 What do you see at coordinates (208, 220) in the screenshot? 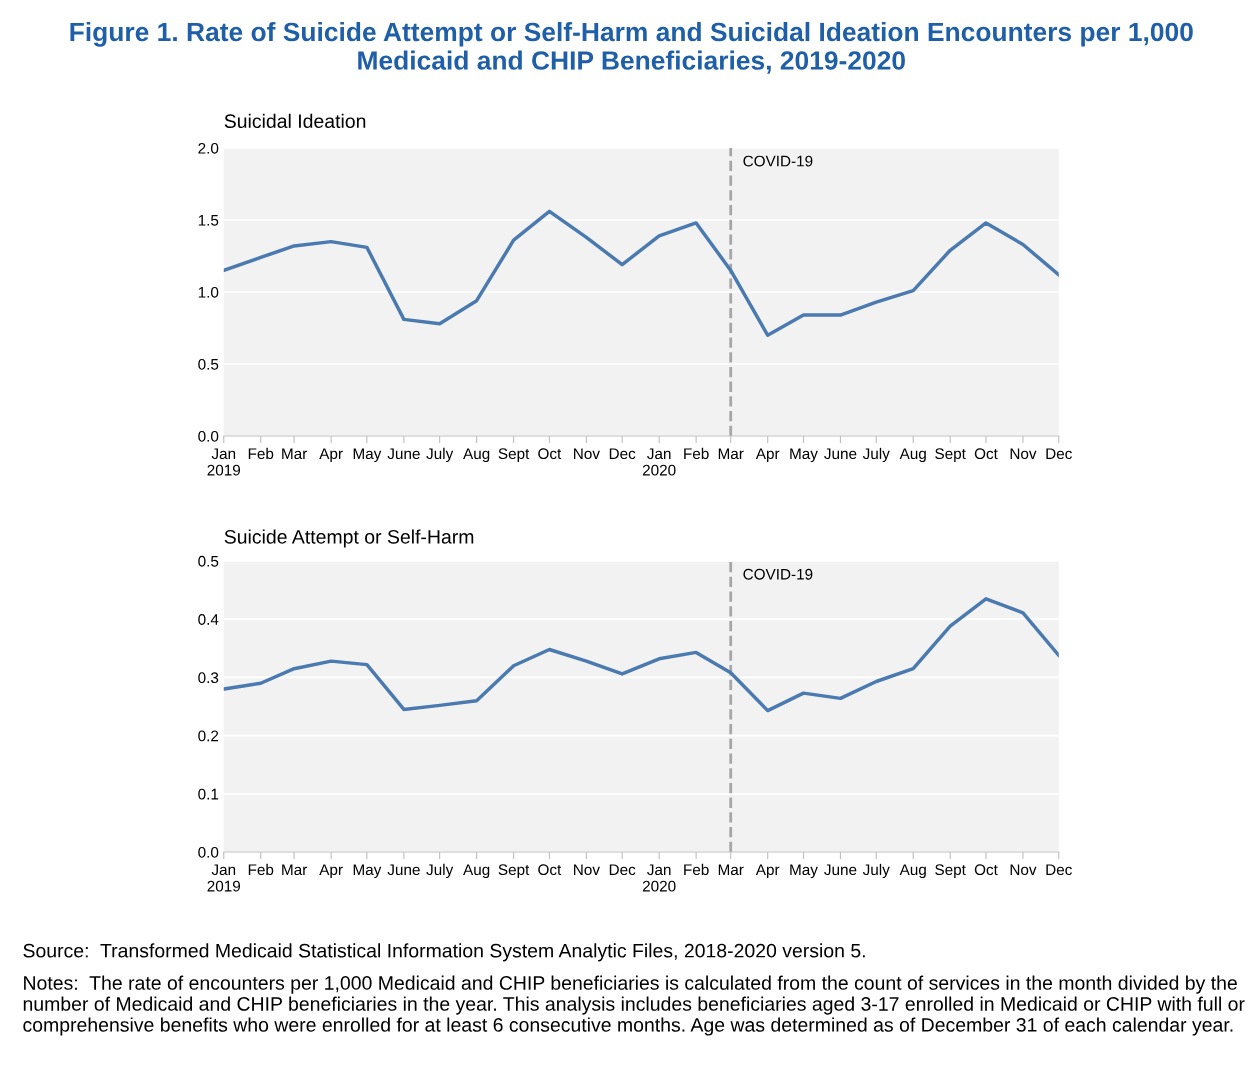
I see `y-tick-label: 1.5` at bounding box center [208, 220].